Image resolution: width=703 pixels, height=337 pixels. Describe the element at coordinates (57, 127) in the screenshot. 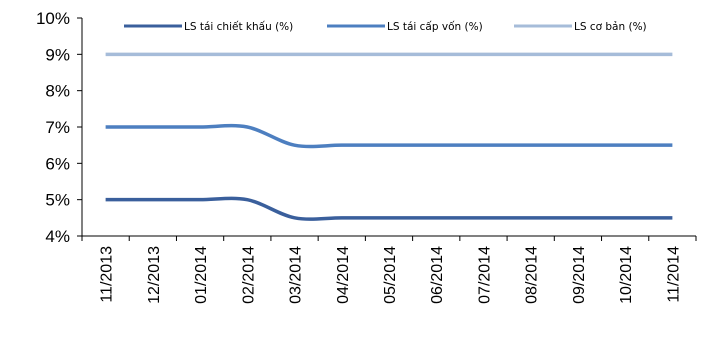

I see `y-tick-label: 7%` at that location.